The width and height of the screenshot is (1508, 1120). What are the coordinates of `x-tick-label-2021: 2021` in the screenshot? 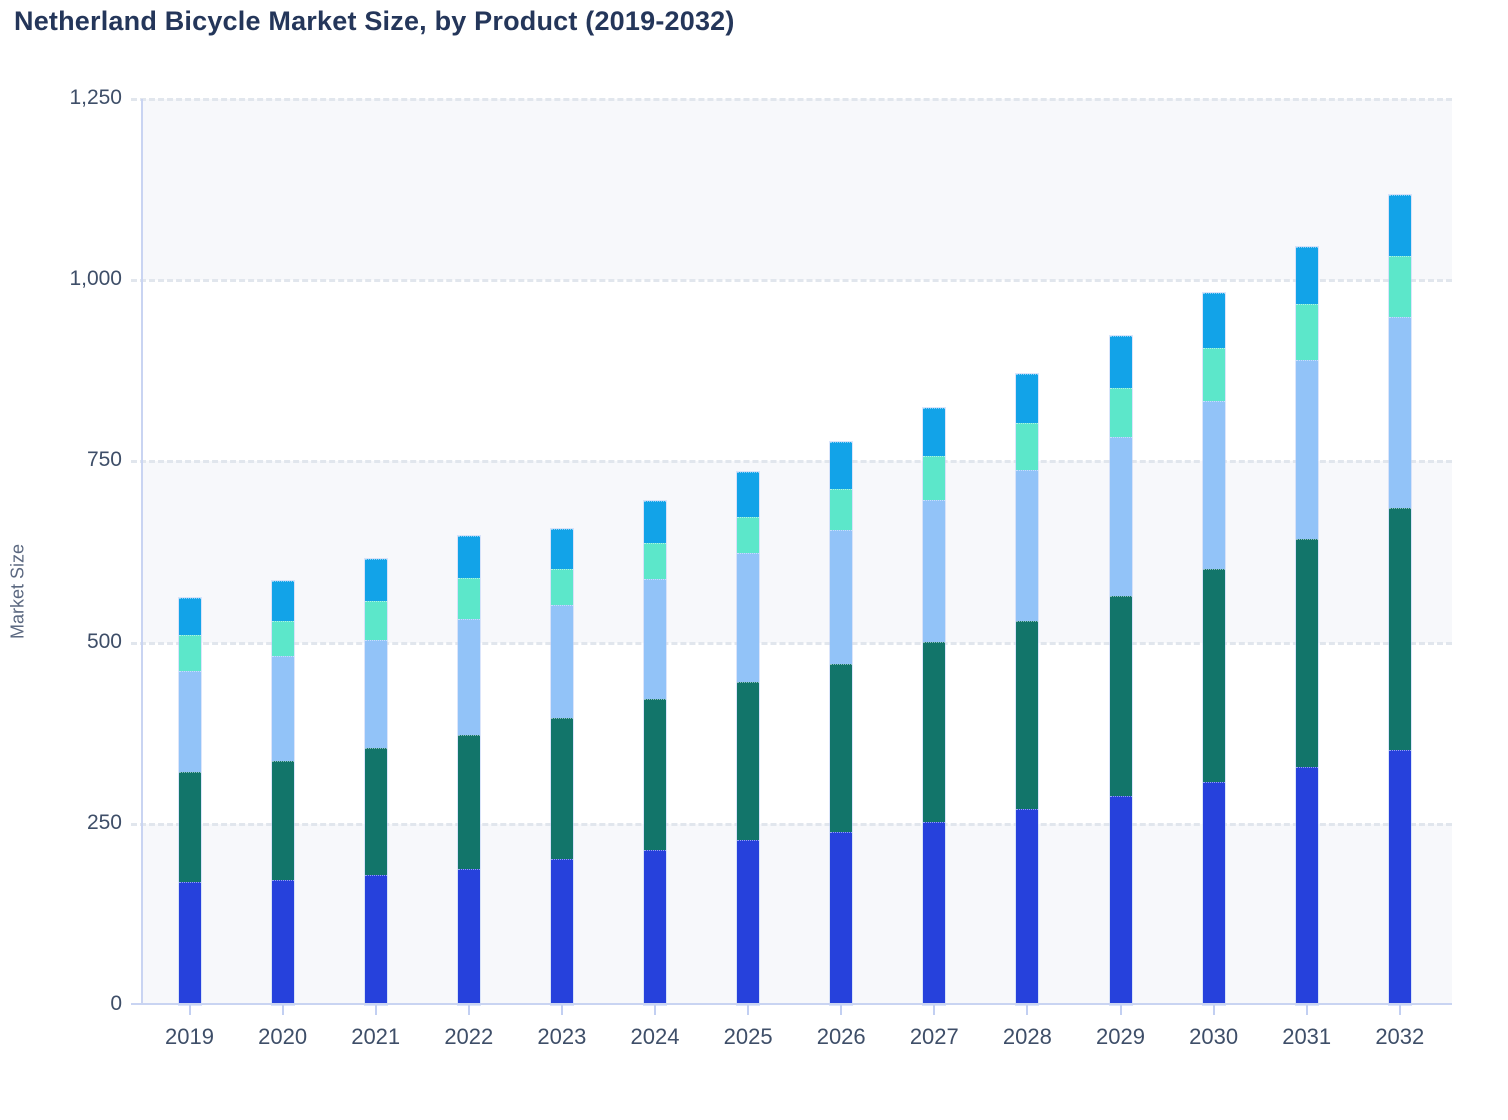 It's located at (376, 1036).